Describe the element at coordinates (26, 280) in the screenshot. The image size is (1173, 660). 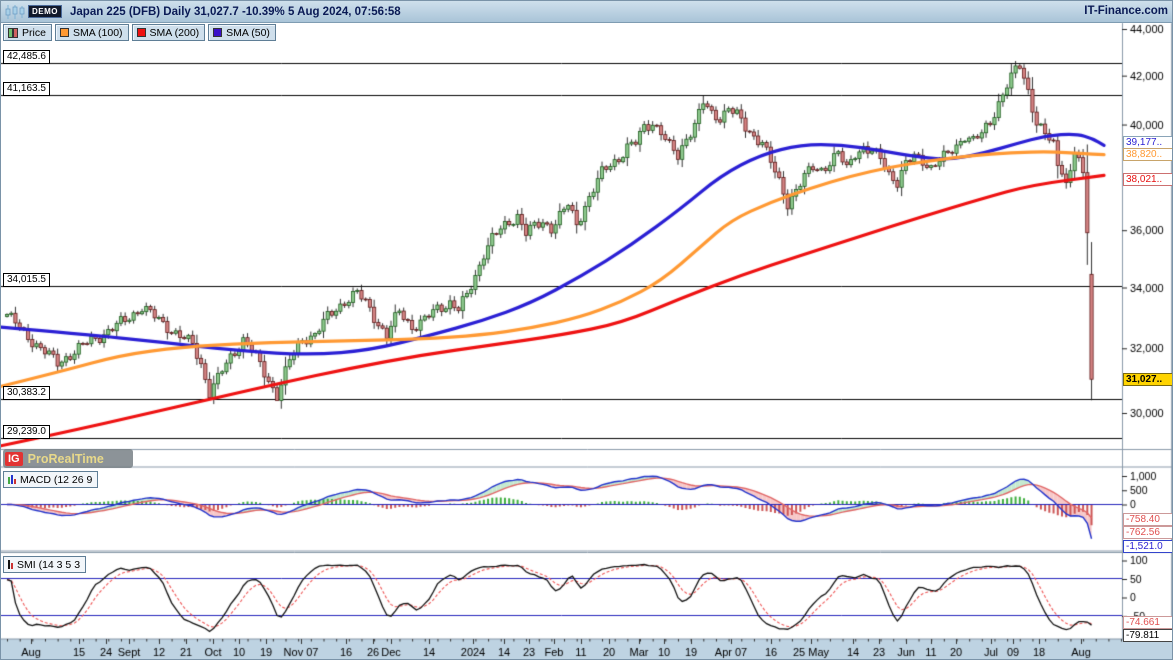
I see `level-label-340155: 34,015.5` at that location.